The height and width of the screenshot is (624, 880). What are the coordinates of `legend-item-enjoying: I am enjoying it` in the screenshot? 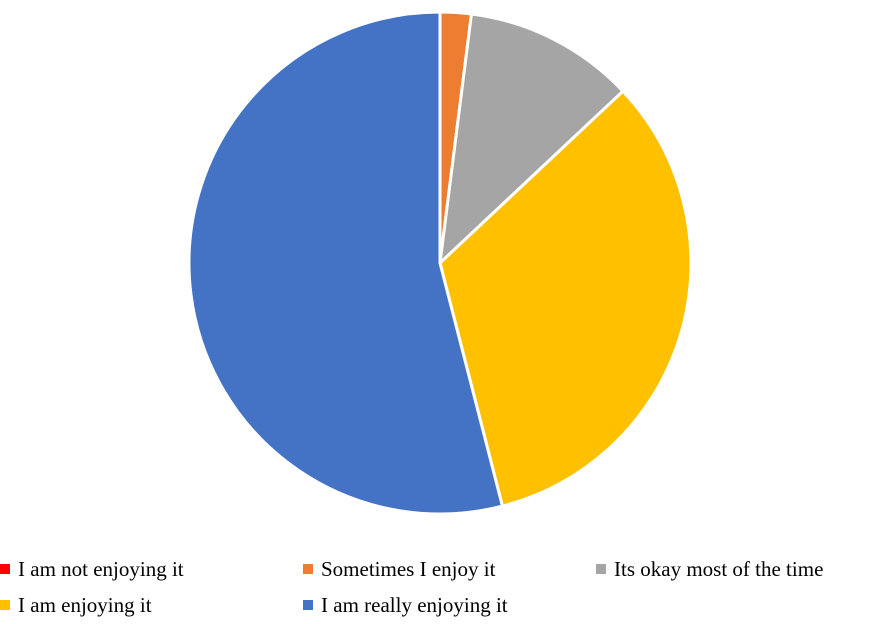 It's located at (76, 605).